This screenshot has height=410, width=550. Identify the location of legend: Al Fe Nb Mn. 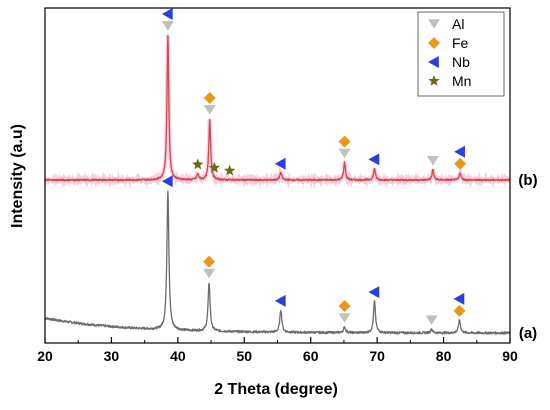
(461, 54).